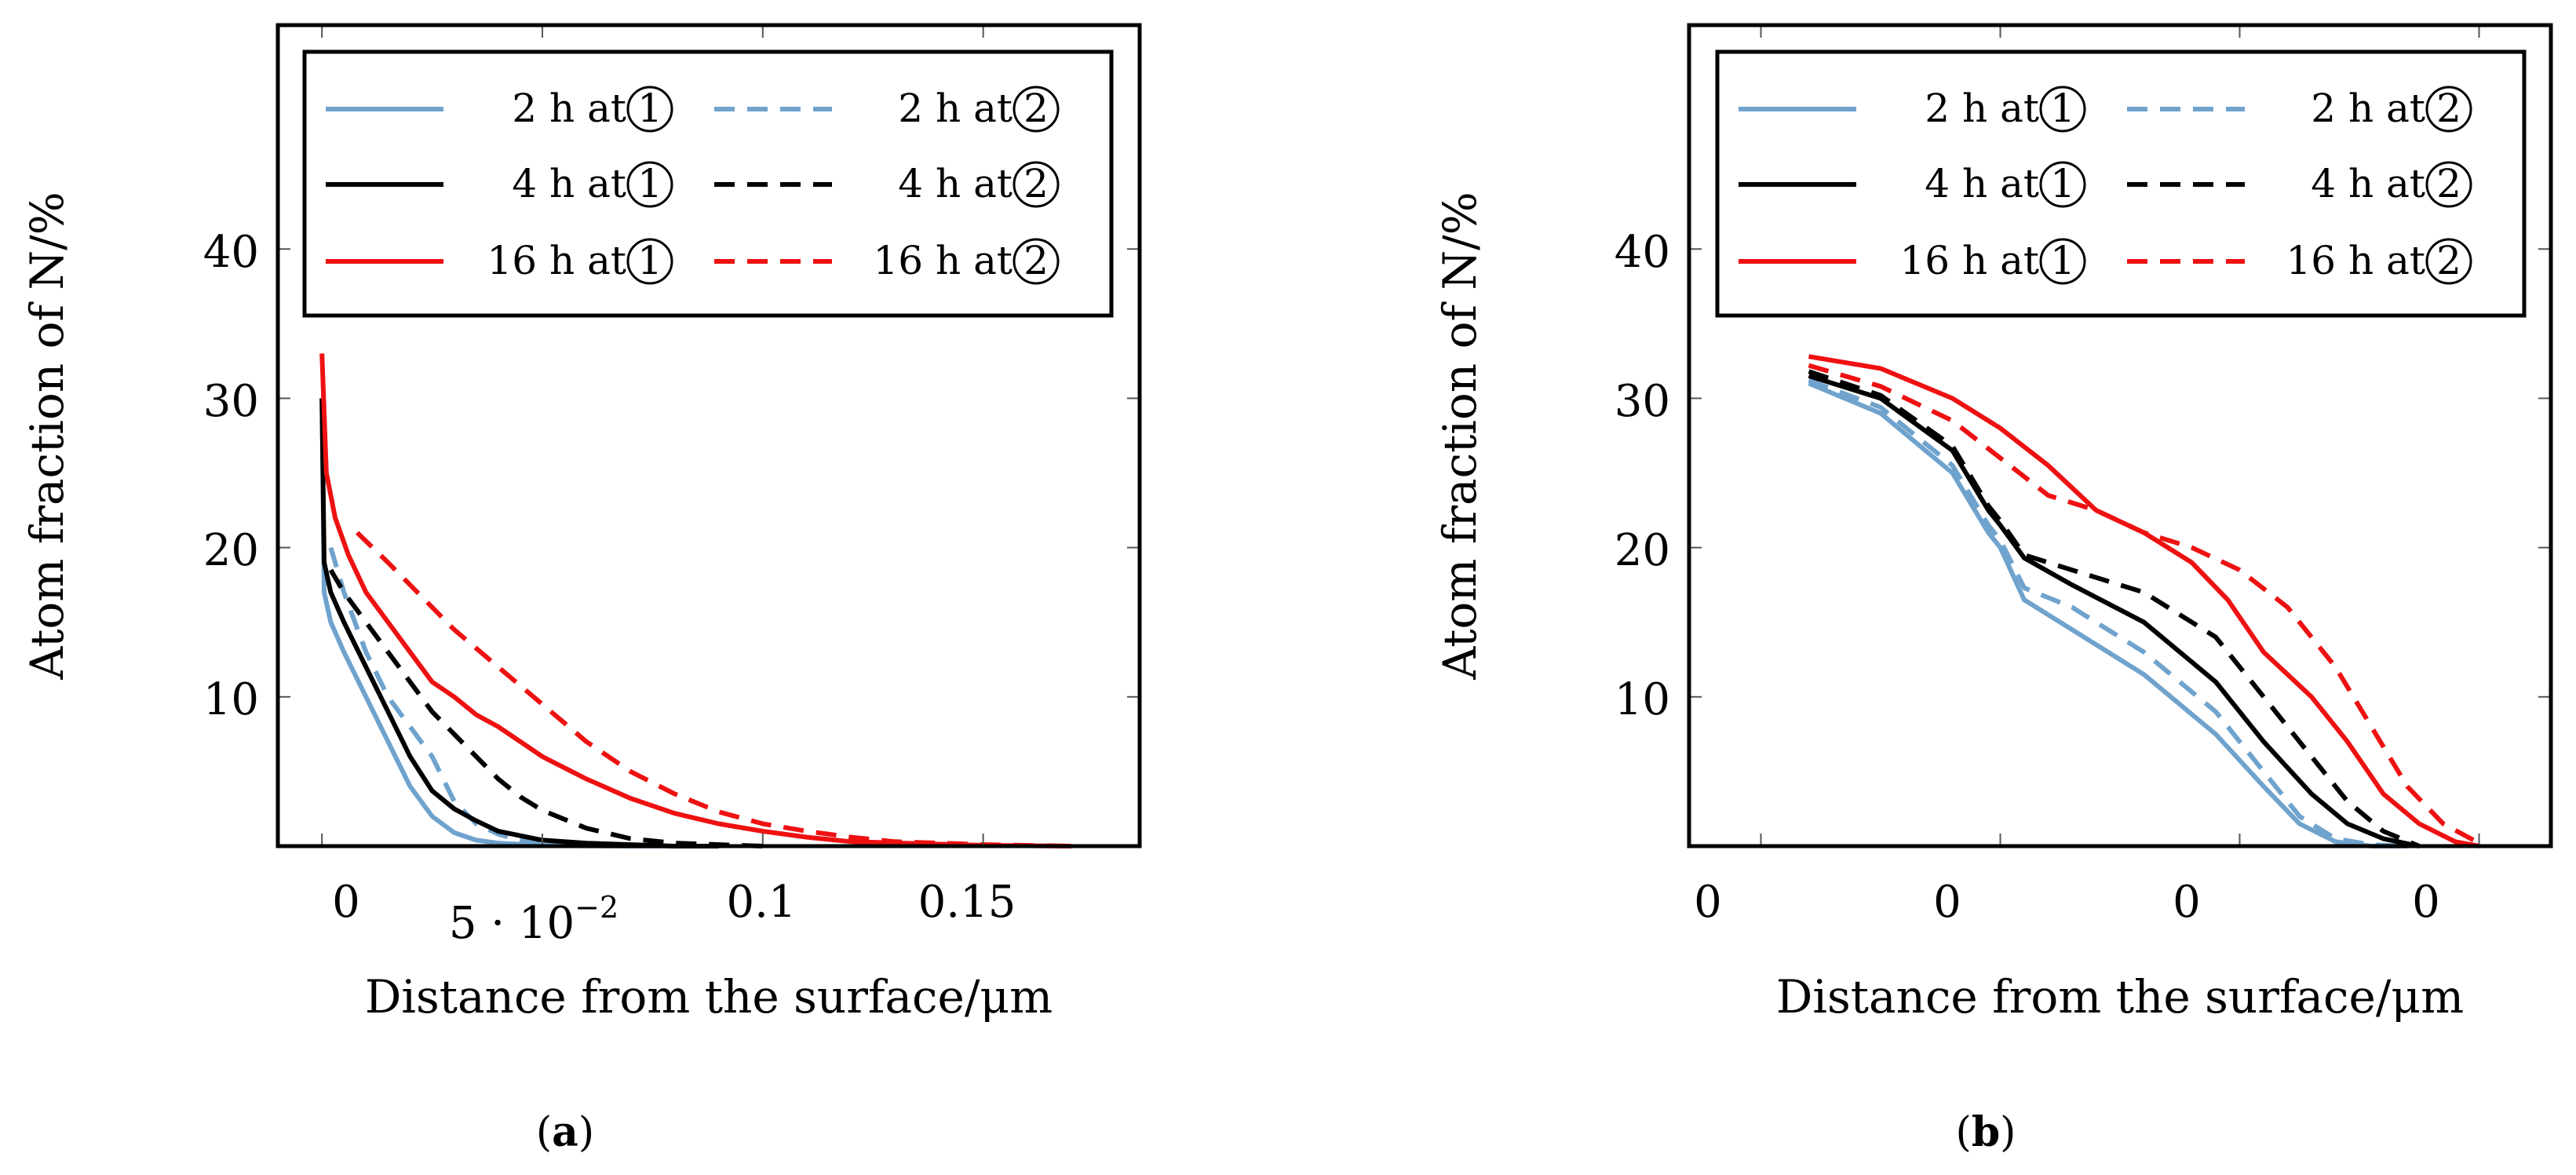  I want to click on panel-b-ytick-label: 10, so click(1642, 699).